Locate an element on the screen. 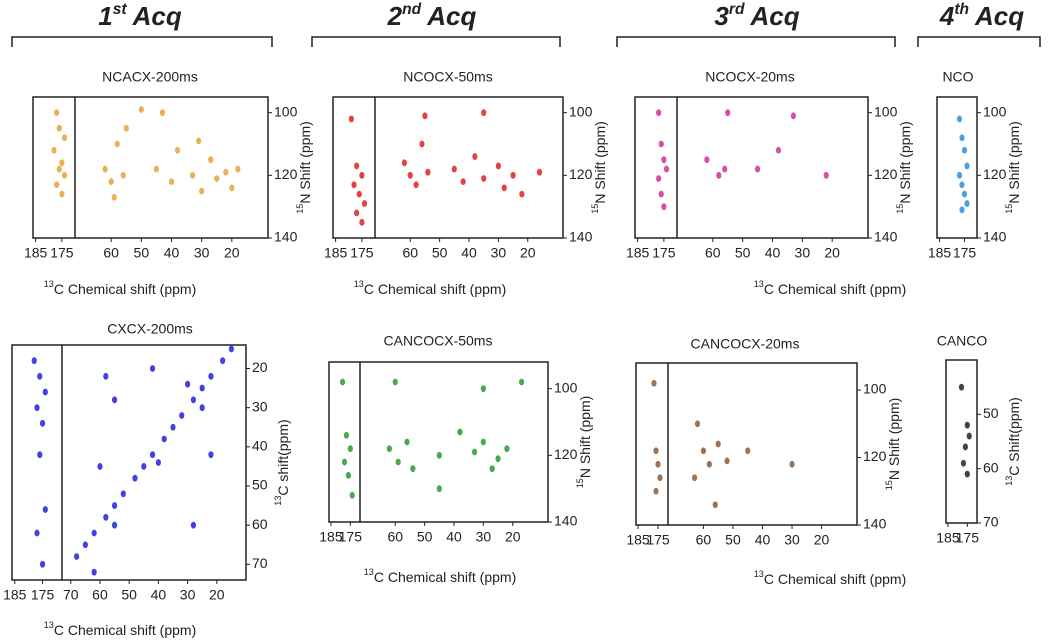 This screenshot has width=1050, height=644. superscript: 15 is located at coordinates (900, 209).